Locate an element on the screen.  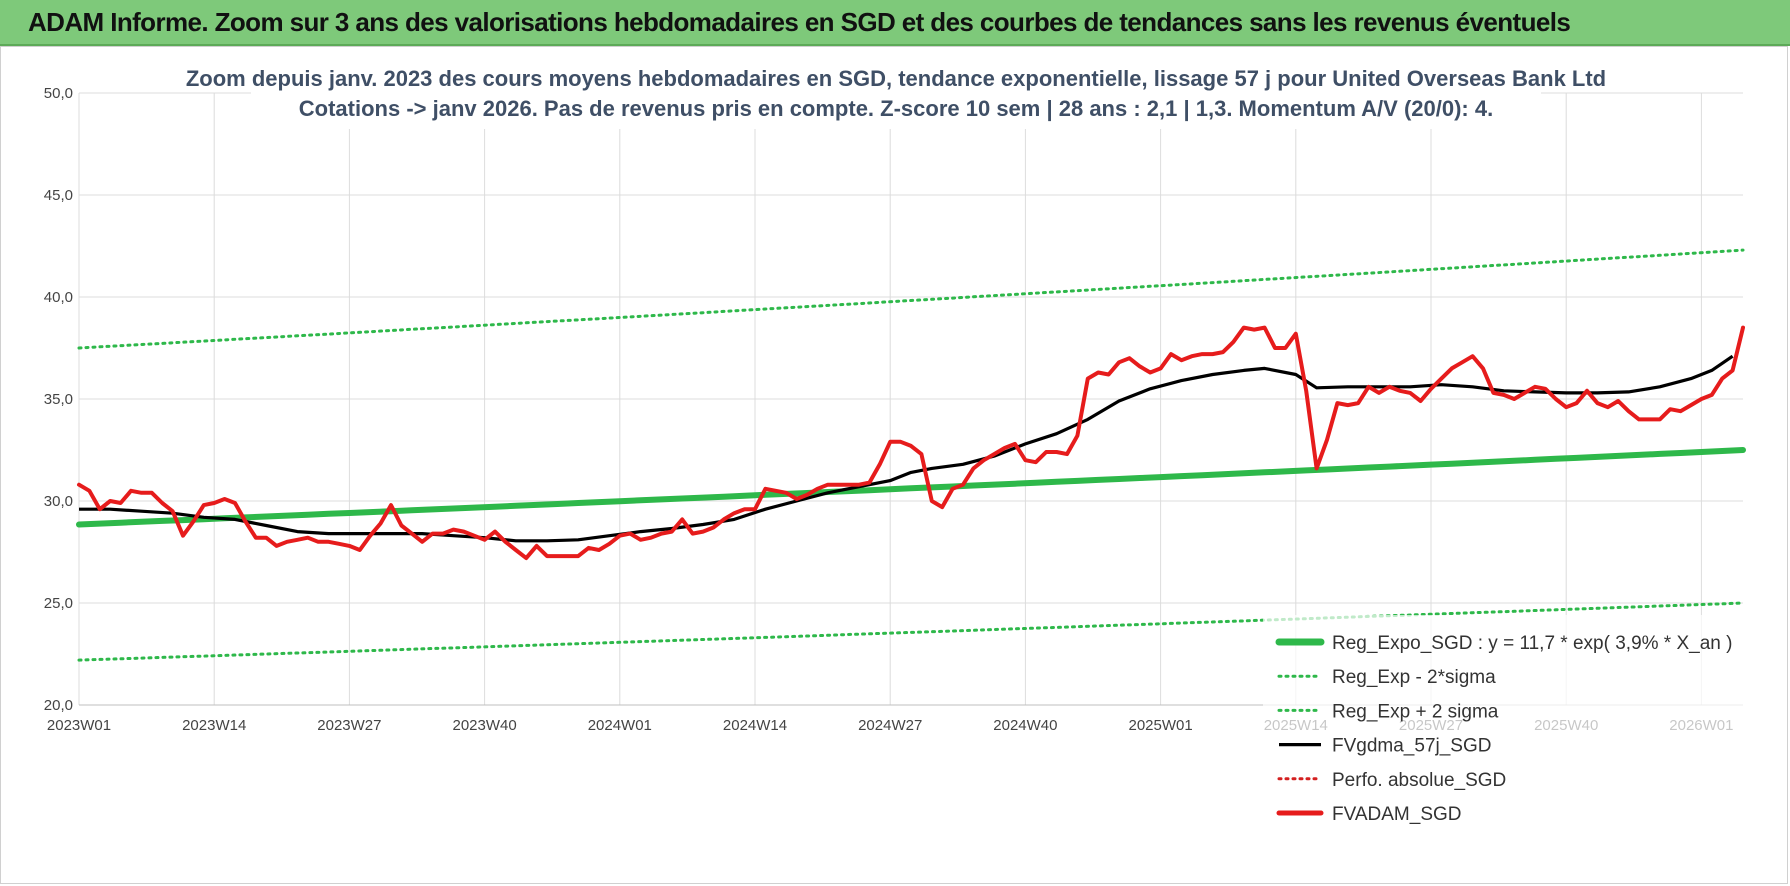
x-tick-label: 2023W40 is located at coordinates (484, 725).